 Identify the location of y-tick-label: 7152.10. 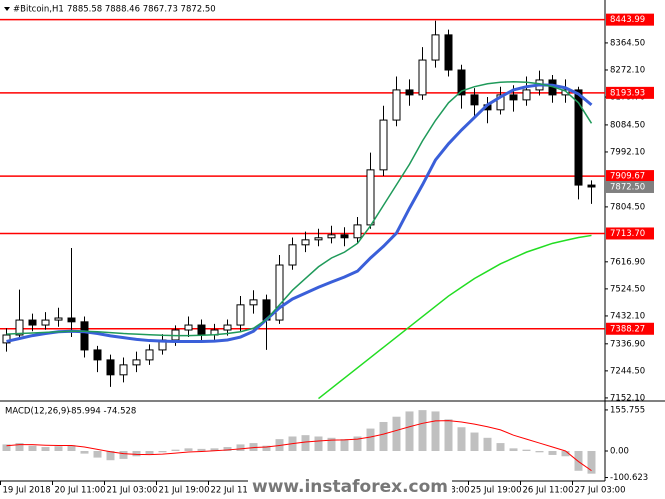
(627, 398).